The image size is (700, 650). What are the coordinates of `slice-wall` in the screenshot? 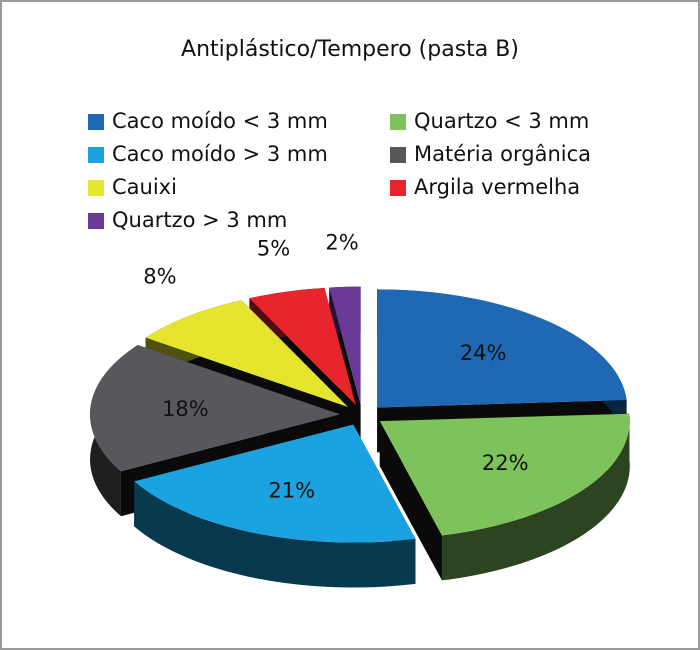 It's located at (410, 501).